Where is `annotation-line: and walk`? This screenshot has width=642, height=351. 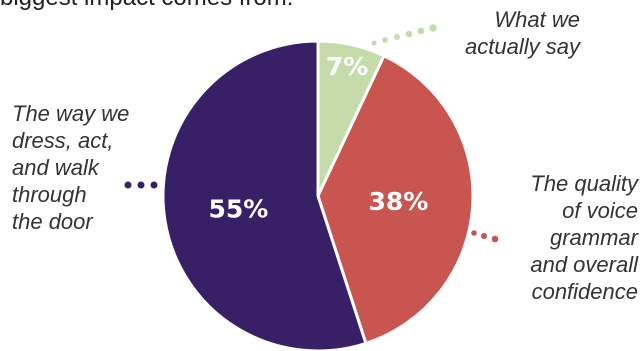 annotation-line: and walk is located at coordinates (55, 167).